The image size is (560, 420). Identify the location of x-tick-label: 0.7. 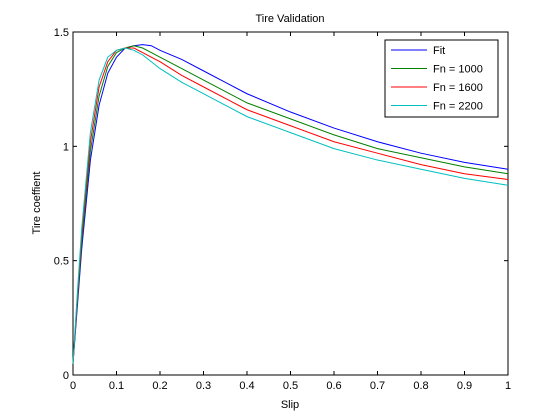
(377, 386).